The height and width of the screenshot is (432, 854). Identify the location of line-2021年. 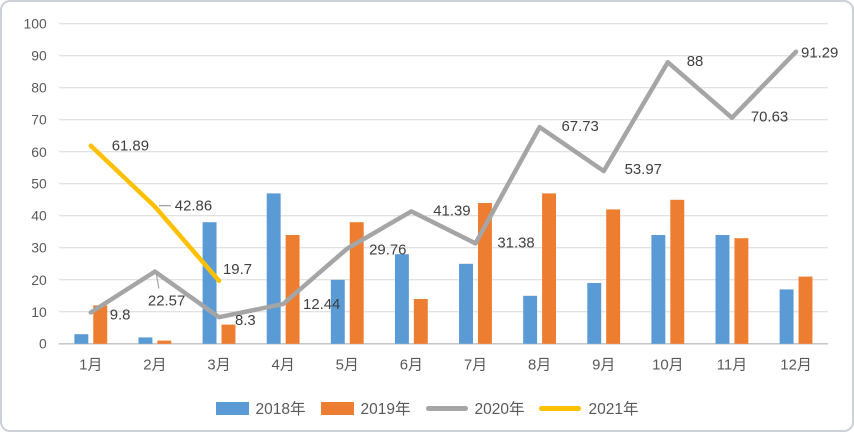
(155, 213).